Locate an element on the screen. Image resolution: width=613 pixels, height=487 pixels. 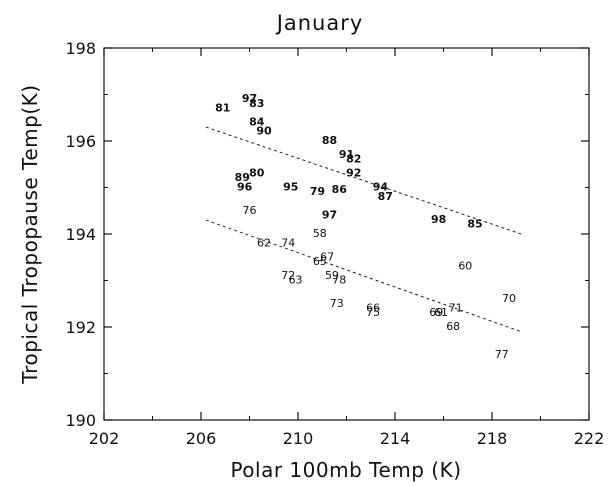
data-point-label: 58 is located at coordinates (320, 233).